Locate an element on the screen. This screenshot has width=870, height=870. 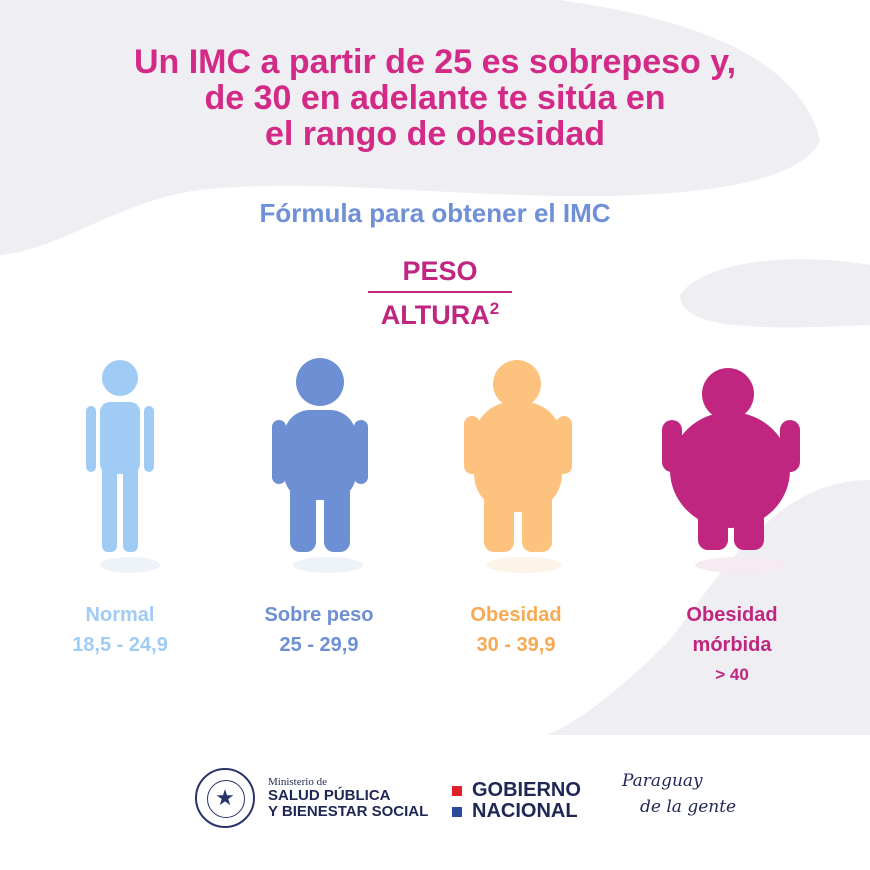
category-label: Normal is located at coordinates (120, 615).